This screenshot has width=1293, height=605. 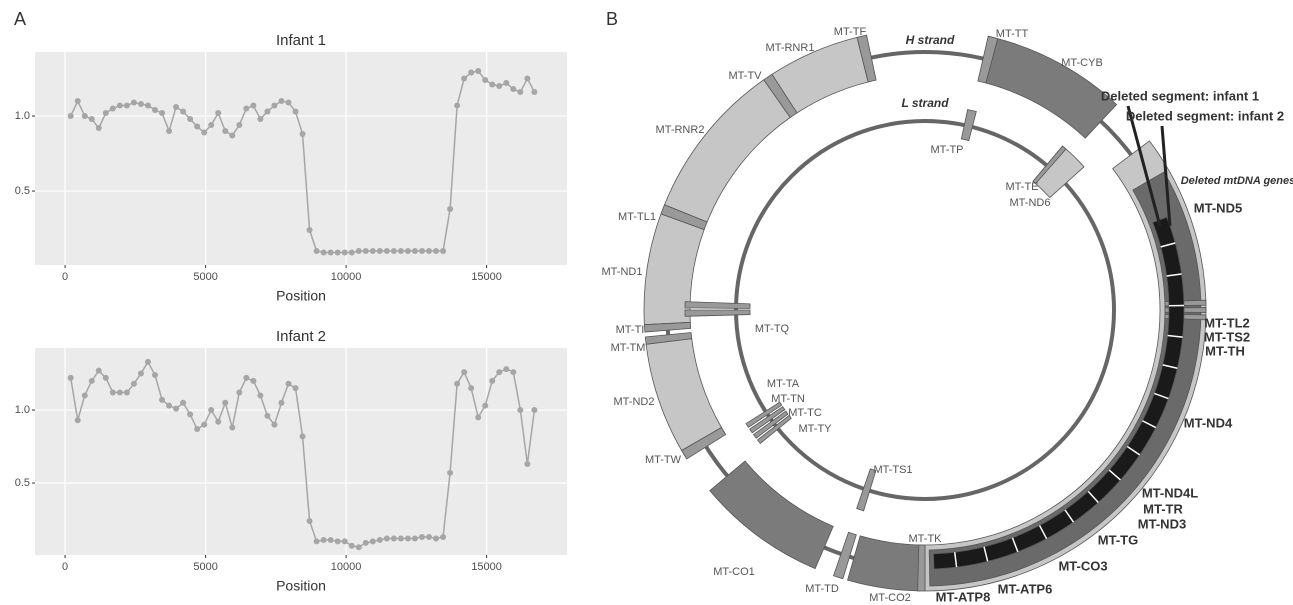 What do you see at coordinates (816, 429) in the screenshot?
I see `gene-label: MT-TY` at bounding box center [816, 429].